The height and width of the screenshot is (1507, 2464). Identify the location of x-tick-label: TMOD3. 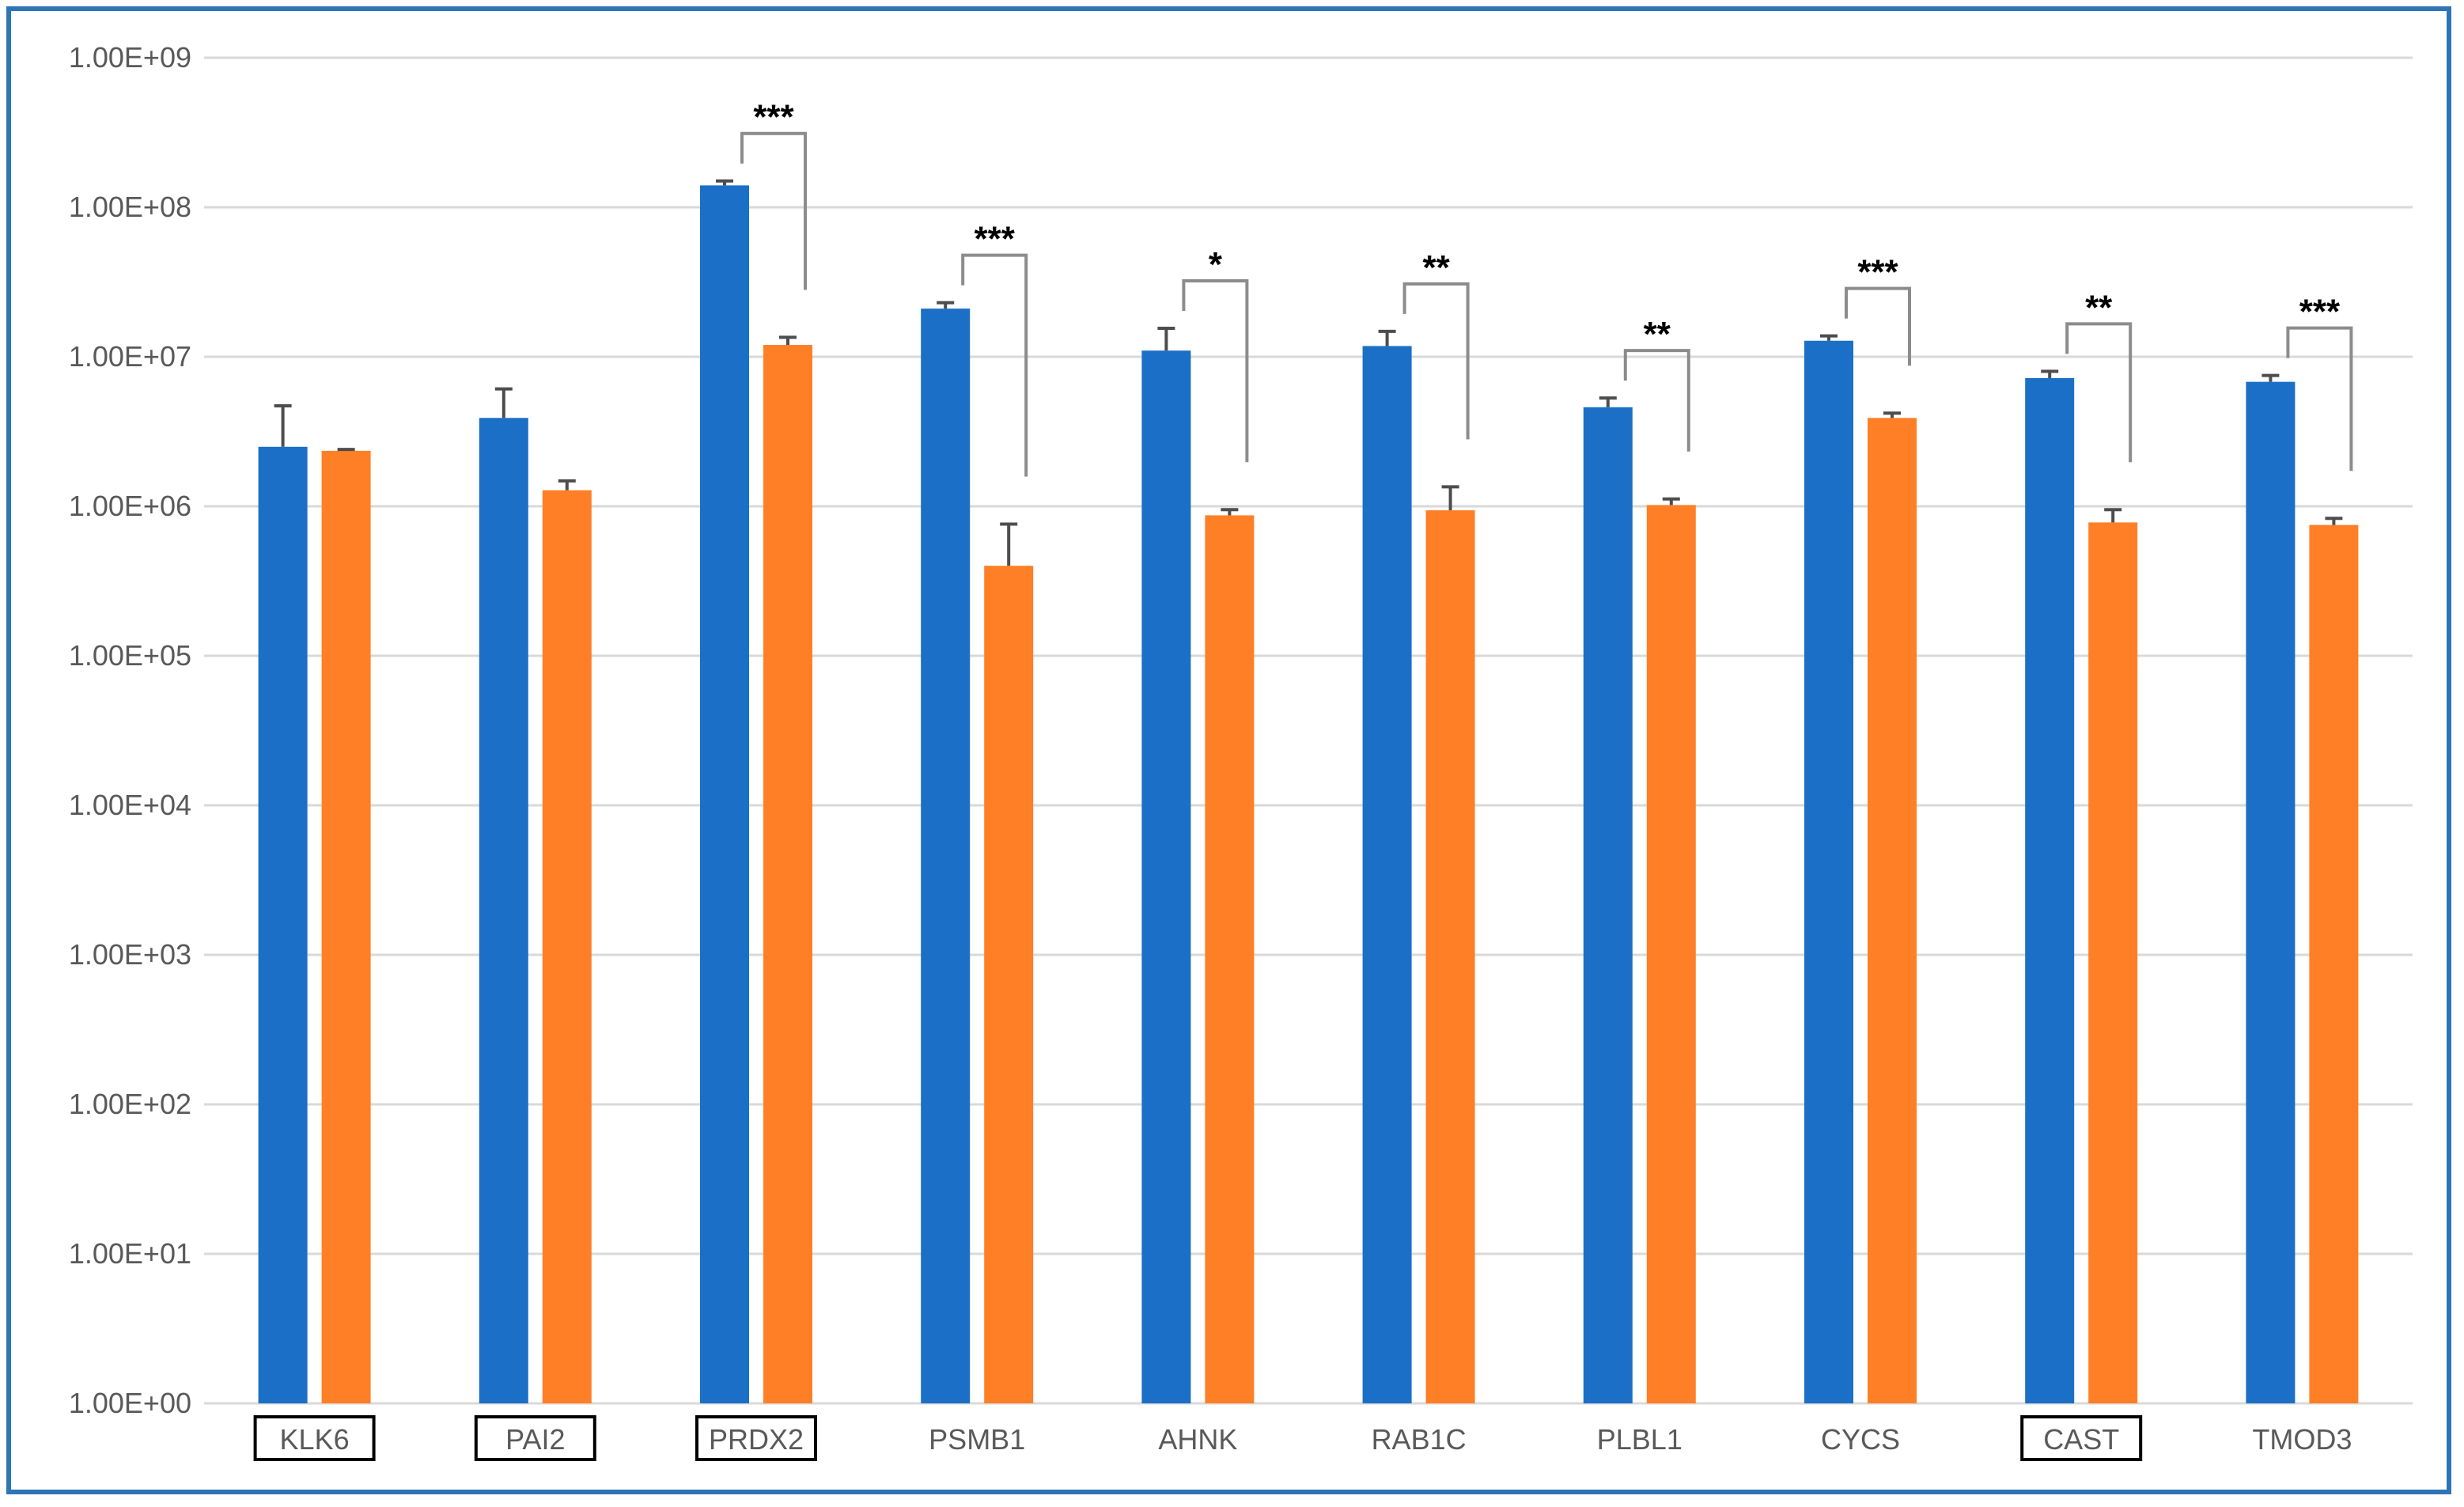
(2302, 1439).